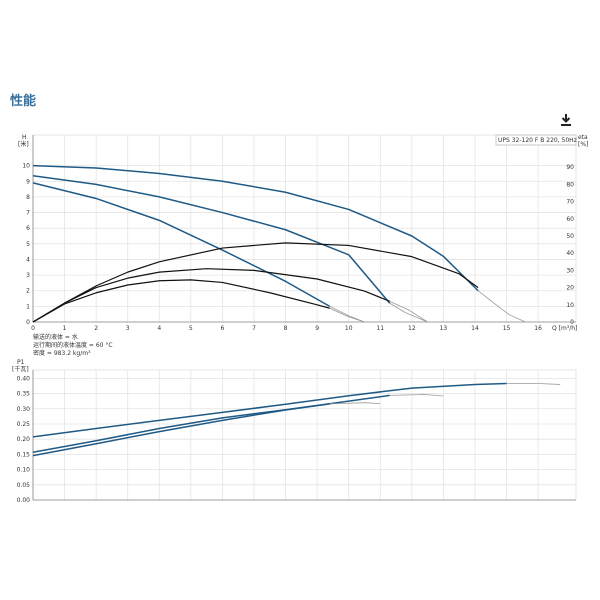 The image size is (600, 600). I want to click on p1-axis-label: P1, so click(21, 362).